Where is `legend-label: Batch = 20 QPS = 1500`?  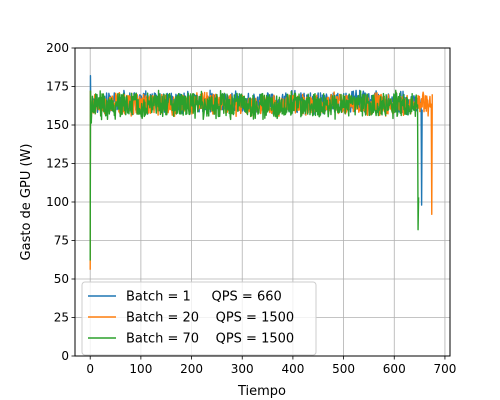 legend-label: Batch = 20 QPS = 1500 is located at coordinates (210, 318).